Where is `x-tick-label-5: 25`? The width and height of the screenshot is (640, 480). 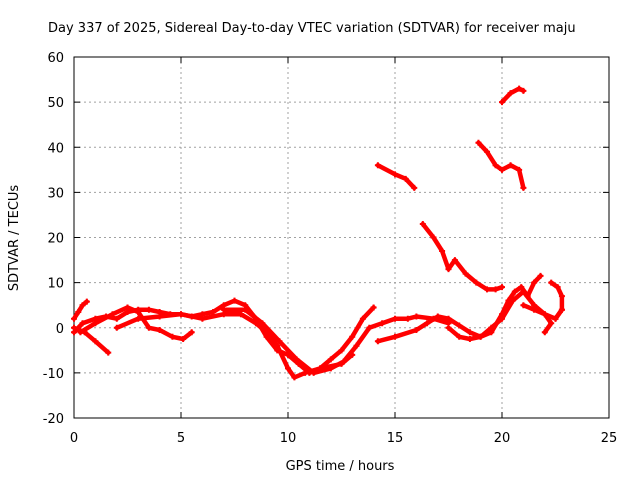 x-tick-label-5: 25 is located at coordinates (609, 438).